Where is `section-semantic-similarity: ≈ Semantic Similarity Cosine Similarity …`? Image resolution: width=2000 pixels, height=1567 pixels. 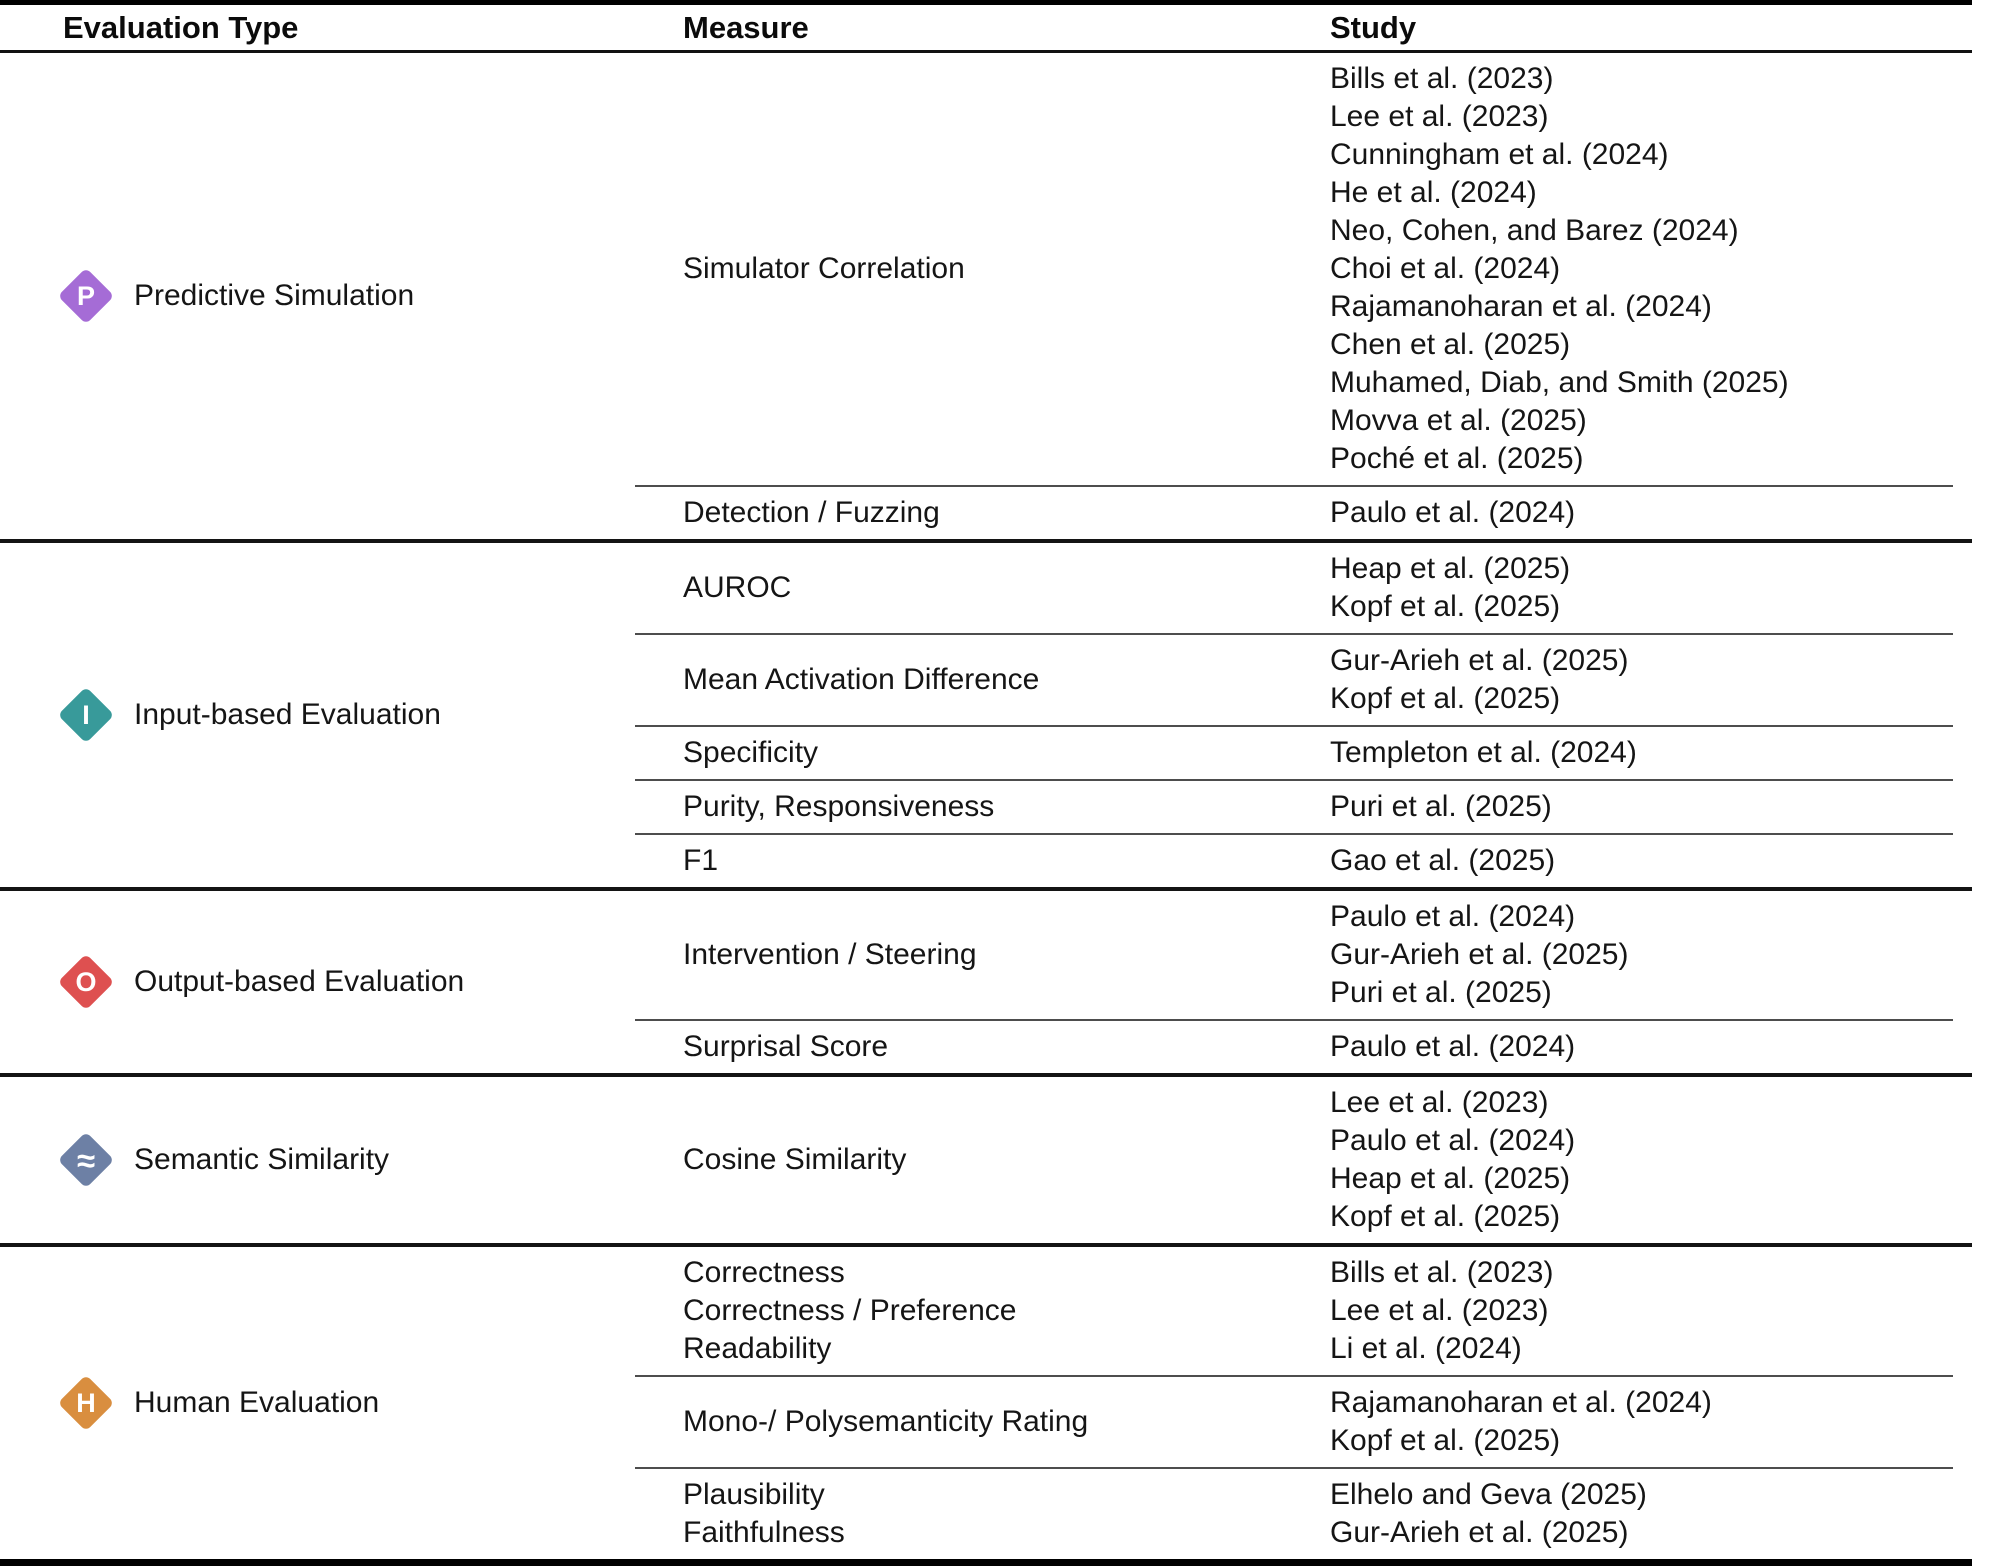 section-semantic-similarity: ≈ Semantic Similarity Cosine Similarity … is located at coordinates (986, 1158).